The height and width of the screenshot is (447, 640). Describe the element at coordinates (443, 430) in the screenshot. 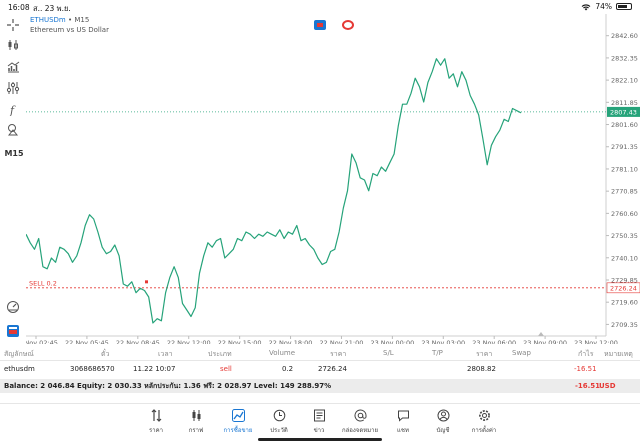

I see `nav-account-label: บัญชี` at that location.